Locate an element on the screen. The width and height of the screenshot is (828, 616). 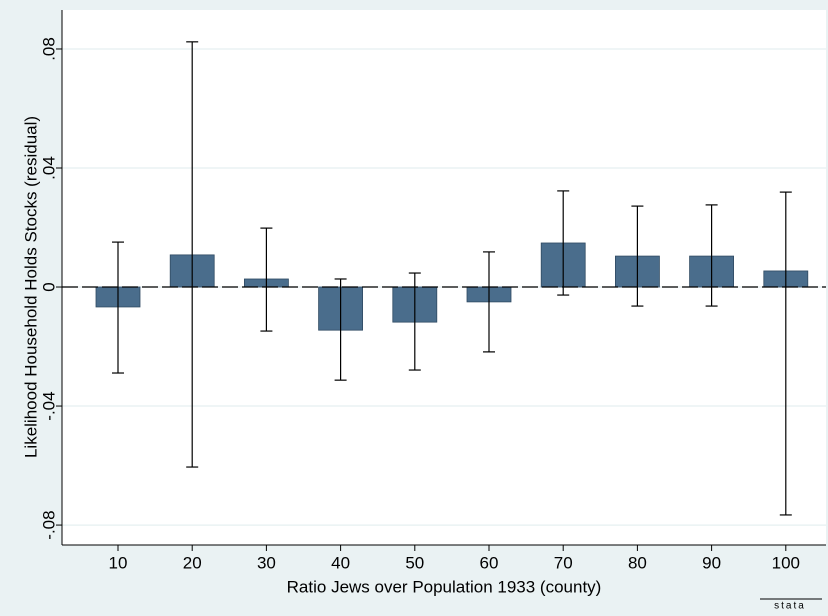
y-tick-label: .04 is located at coordinates (48, 168).